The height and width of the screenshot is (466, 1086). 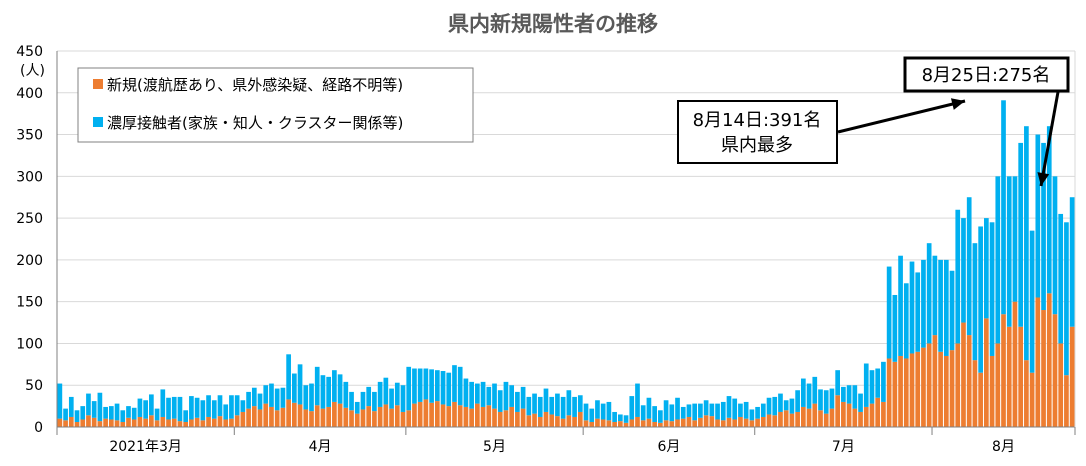 I want to click on y-tick-label: 0, so click(x=38, y=428).